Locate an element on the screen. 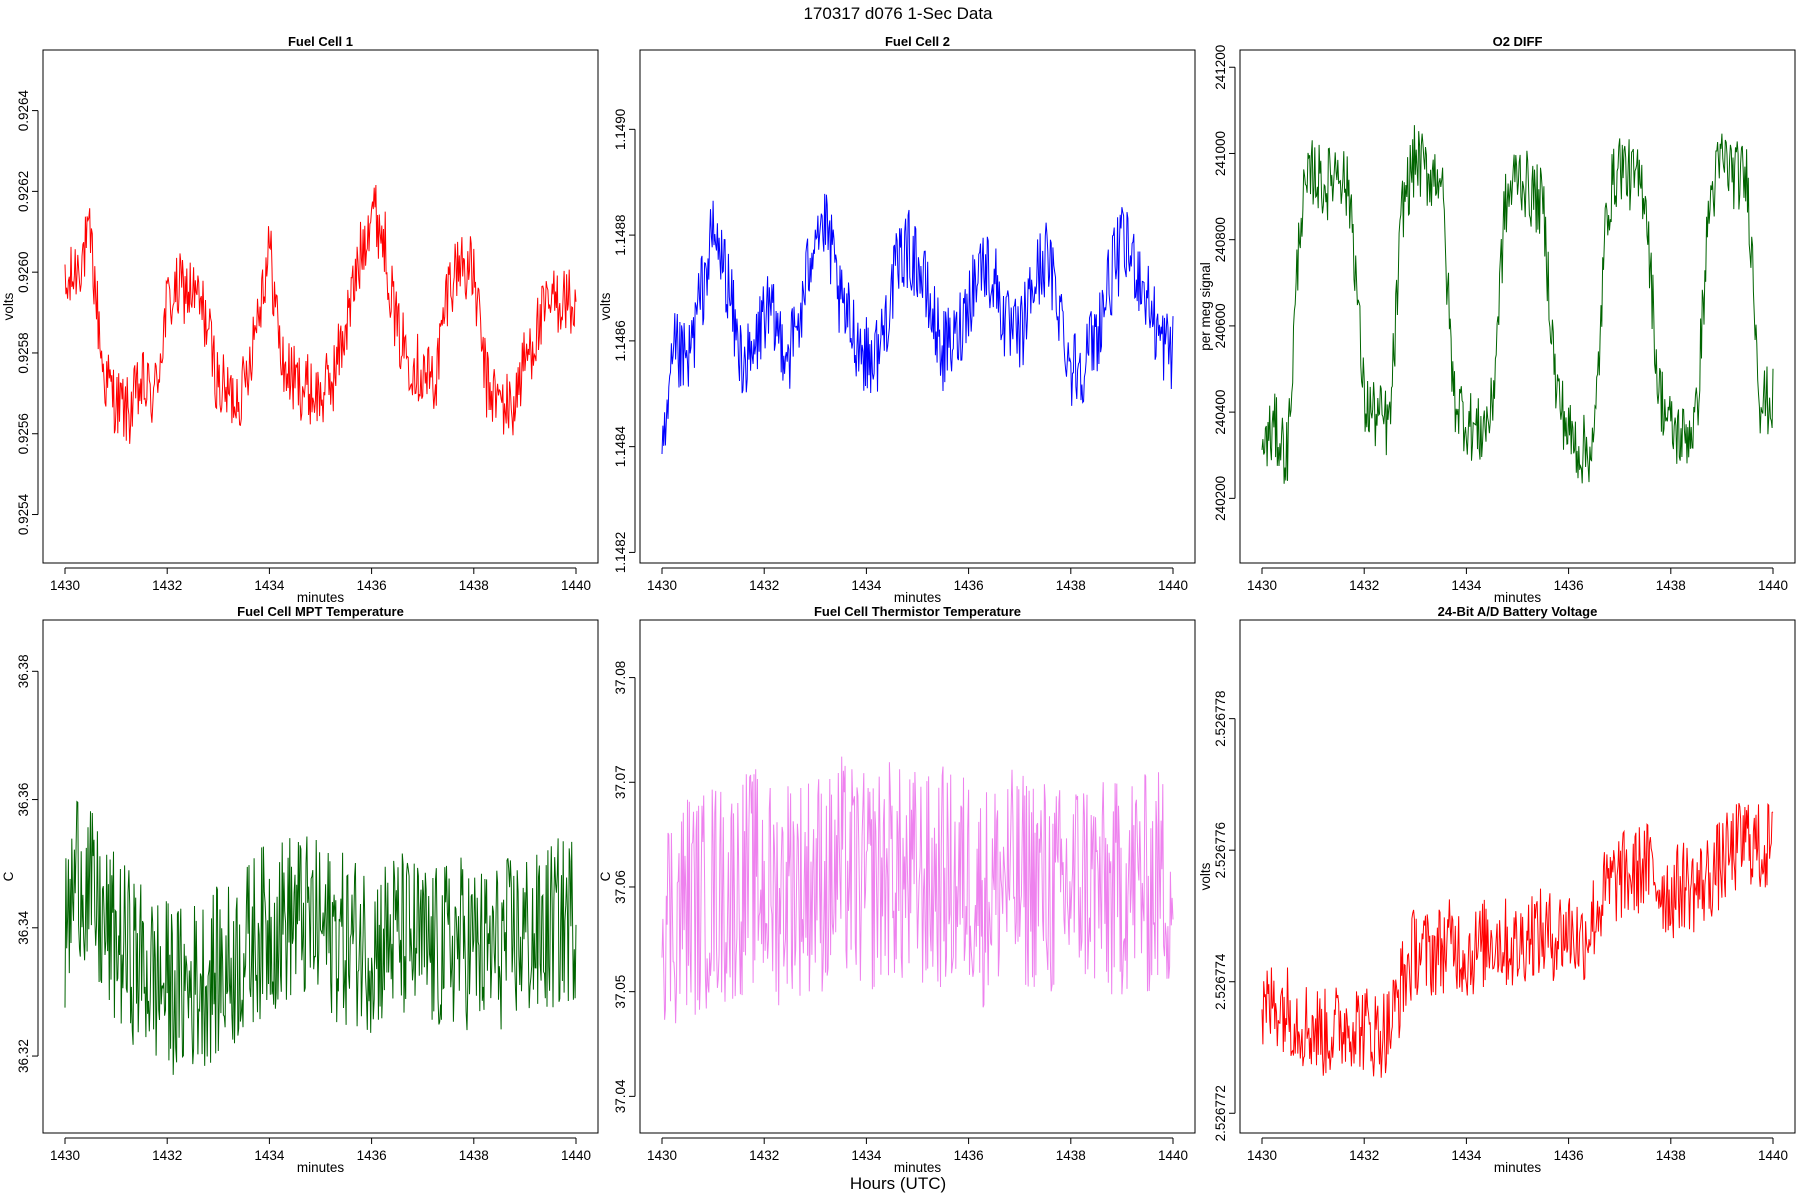 This screenshot has width=1800, height=1200. y-tick-label: 37.06 is located at coordinates (620, 887).